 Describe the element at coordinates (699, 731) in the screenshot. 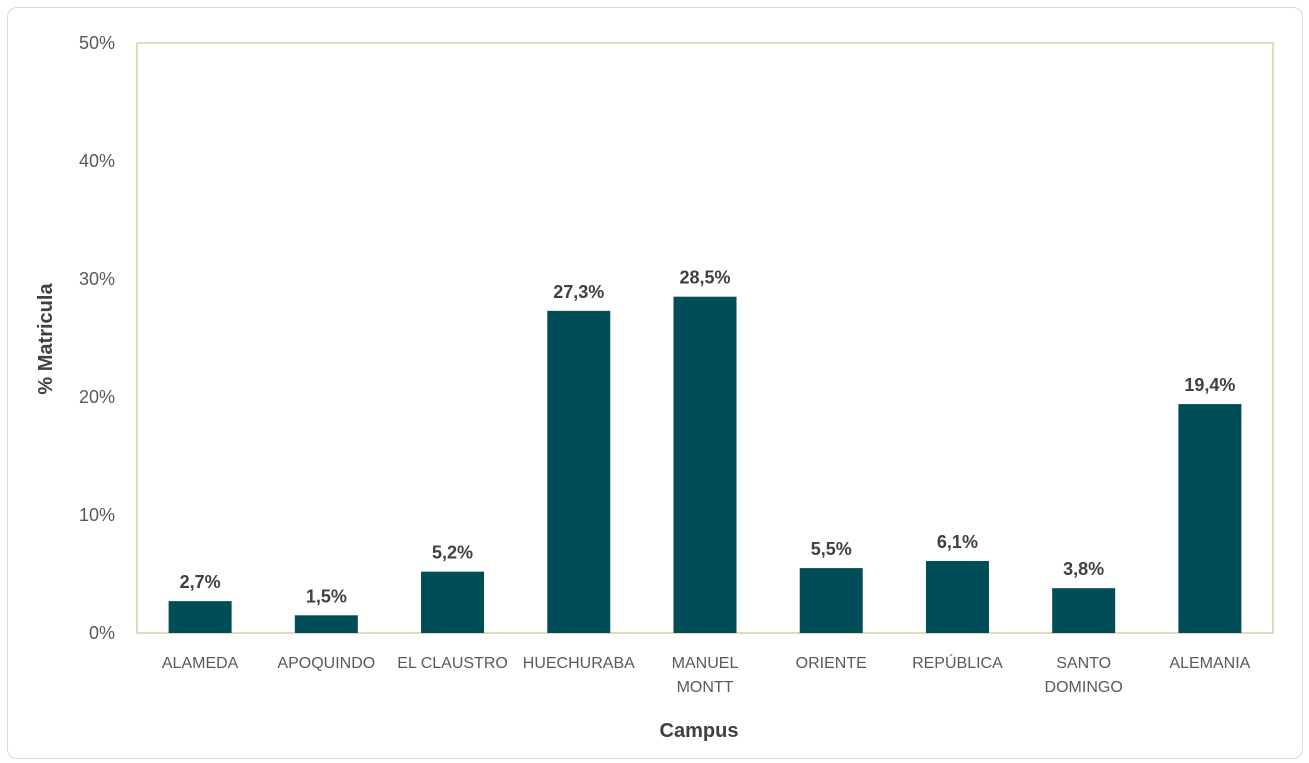

I see `x-axis-title: Campus` at that location.